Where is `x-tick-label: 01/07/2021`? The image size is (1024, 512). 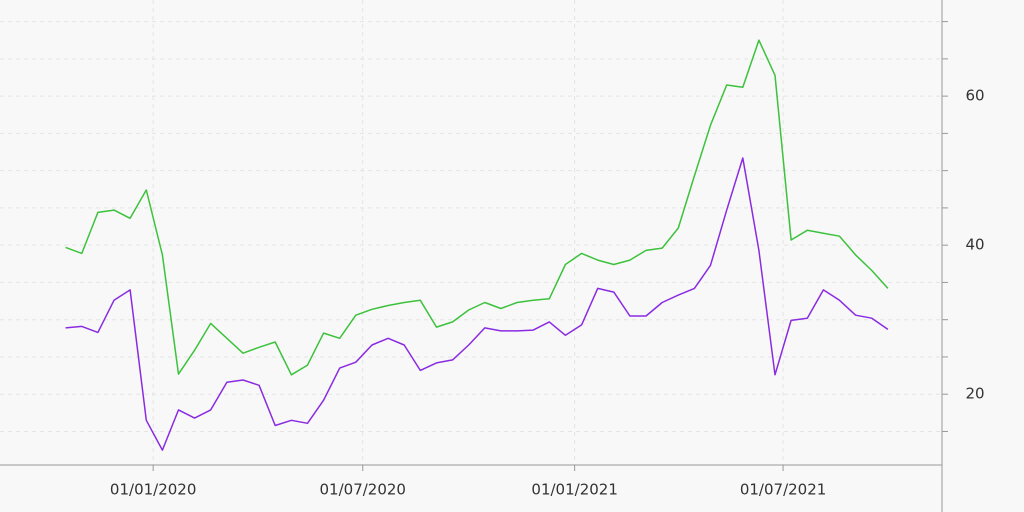
x-tick-label: 01/07/2021 is located at coordinates (783, 490).